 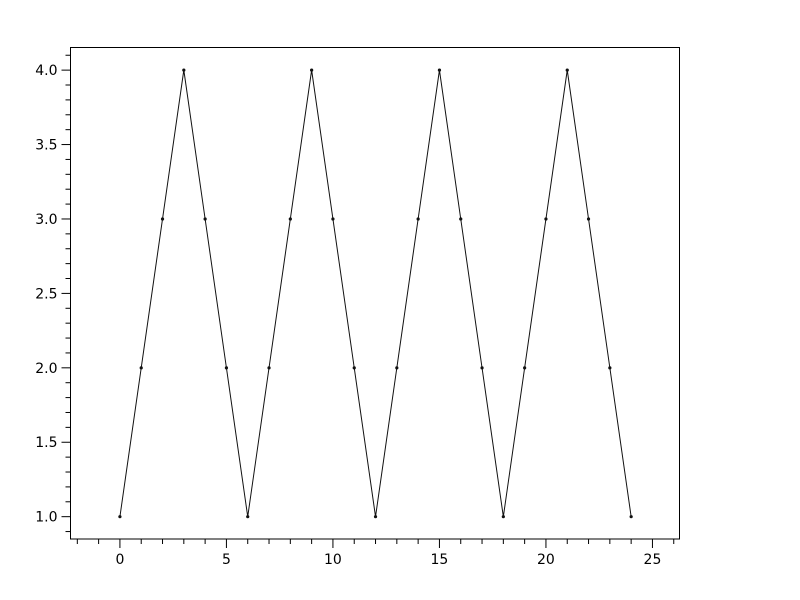 I want to click on x-tick-label: 25, so click(x=653, y=560).